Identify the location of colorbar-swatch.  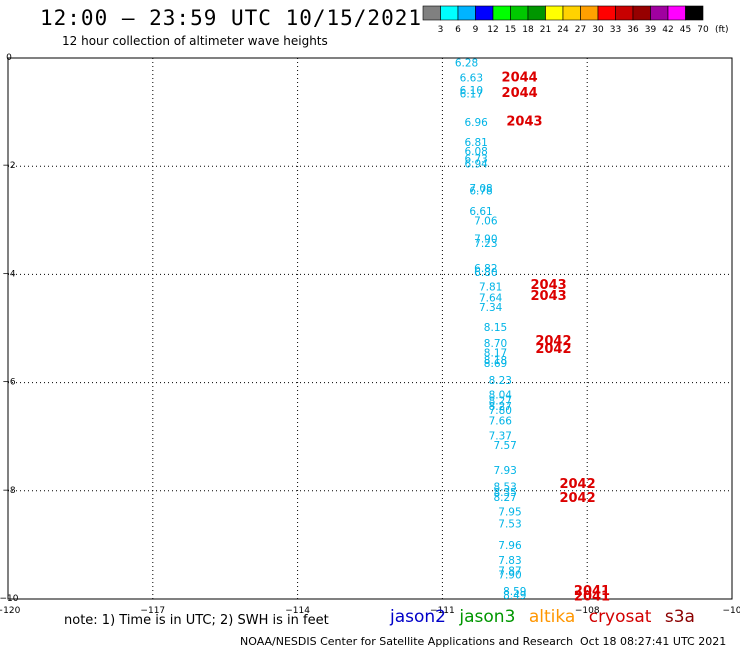
(694, 13).